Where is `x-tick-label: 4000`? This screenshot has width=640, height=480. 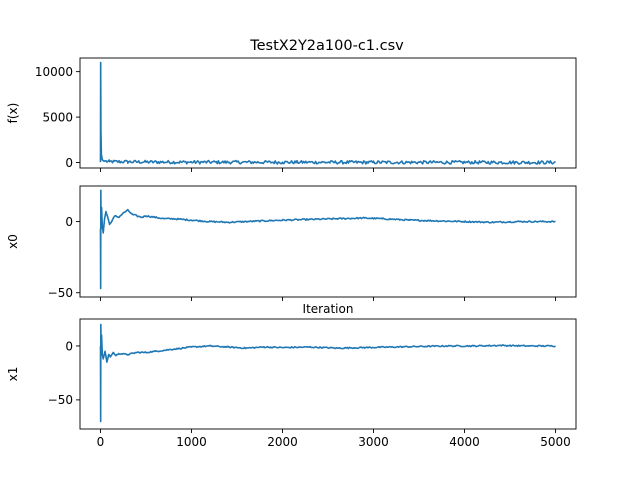 x-tick-label: 4000 is located at coordinates (464, 442).